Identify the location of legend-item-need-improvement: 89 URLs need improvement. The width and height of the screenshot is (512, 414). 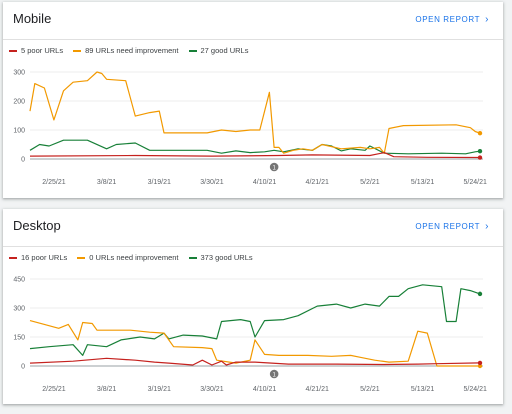
(126, 50).